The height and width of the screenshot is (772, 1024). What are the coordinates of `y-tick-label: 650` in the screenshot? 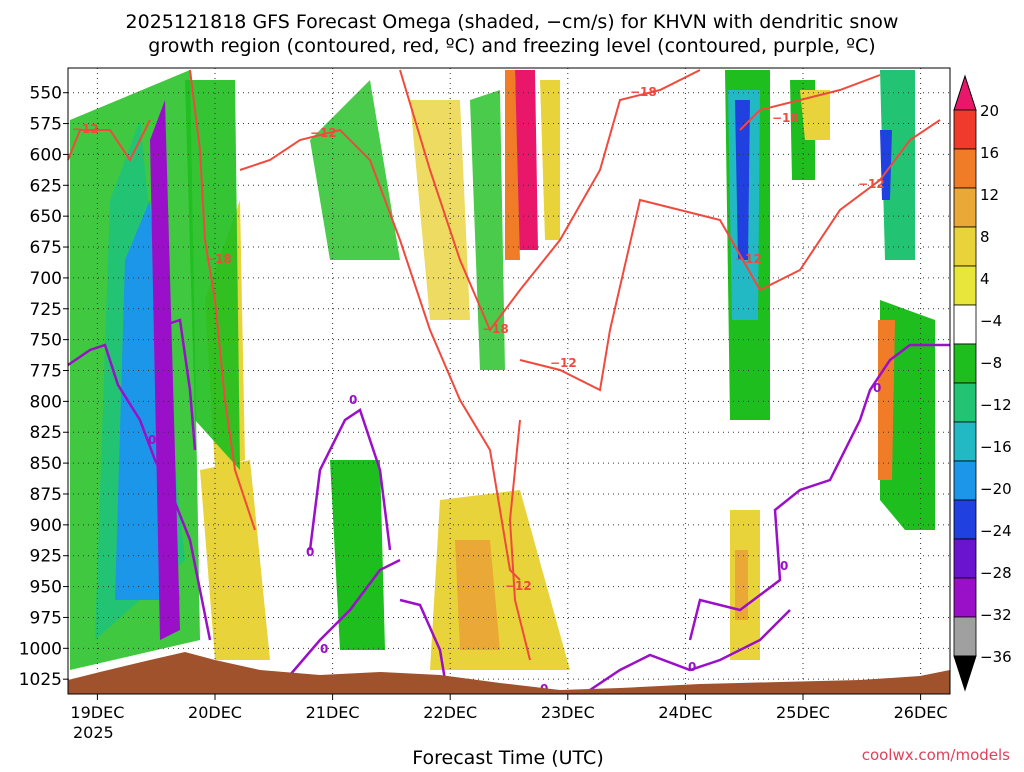 It's located at (46, 217).